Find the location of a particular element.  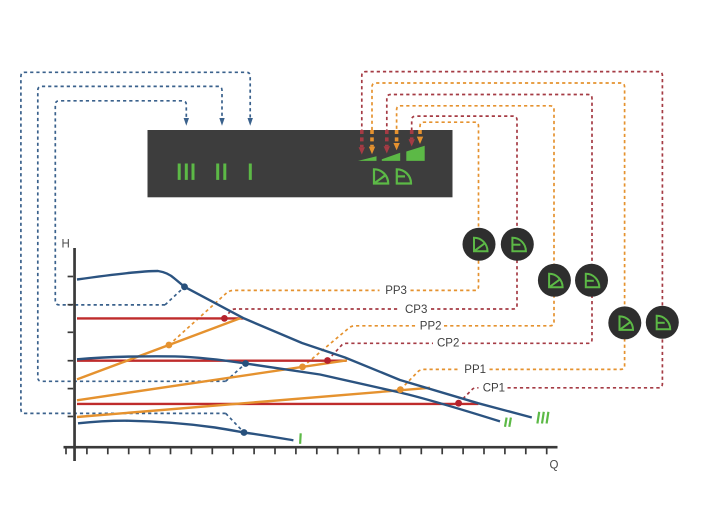

svg-text: CP2 is located at coordinates (448, 344).